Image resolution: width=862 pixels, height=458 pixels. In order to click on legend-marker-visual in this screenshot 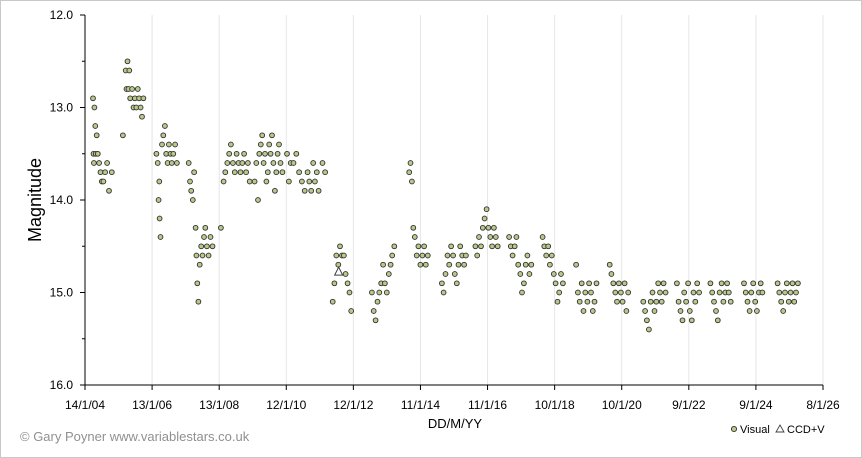, I will do `click(734, 429)`.